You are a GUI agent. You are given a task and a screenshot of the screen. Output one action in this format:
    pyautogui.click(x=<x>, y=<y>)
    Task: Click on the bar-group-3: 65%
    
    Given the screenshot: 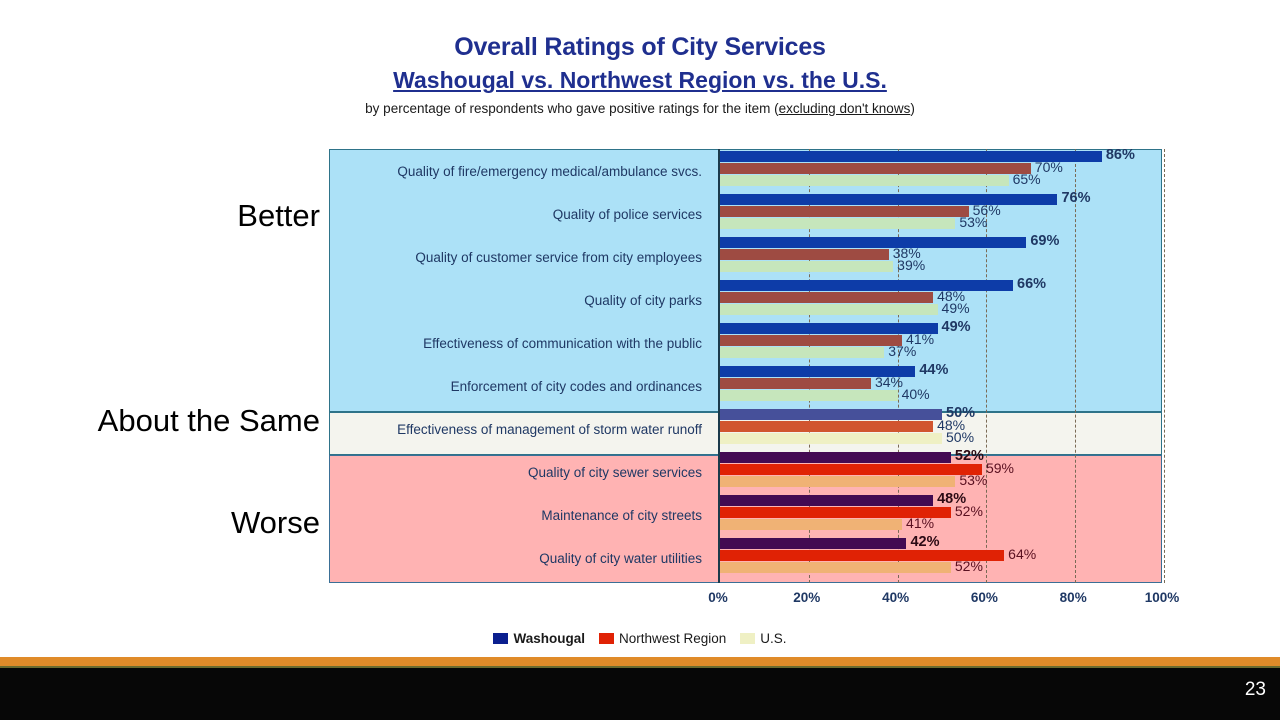 What is the action you would take?
    pyautogui.click(x=941, y=179)
    